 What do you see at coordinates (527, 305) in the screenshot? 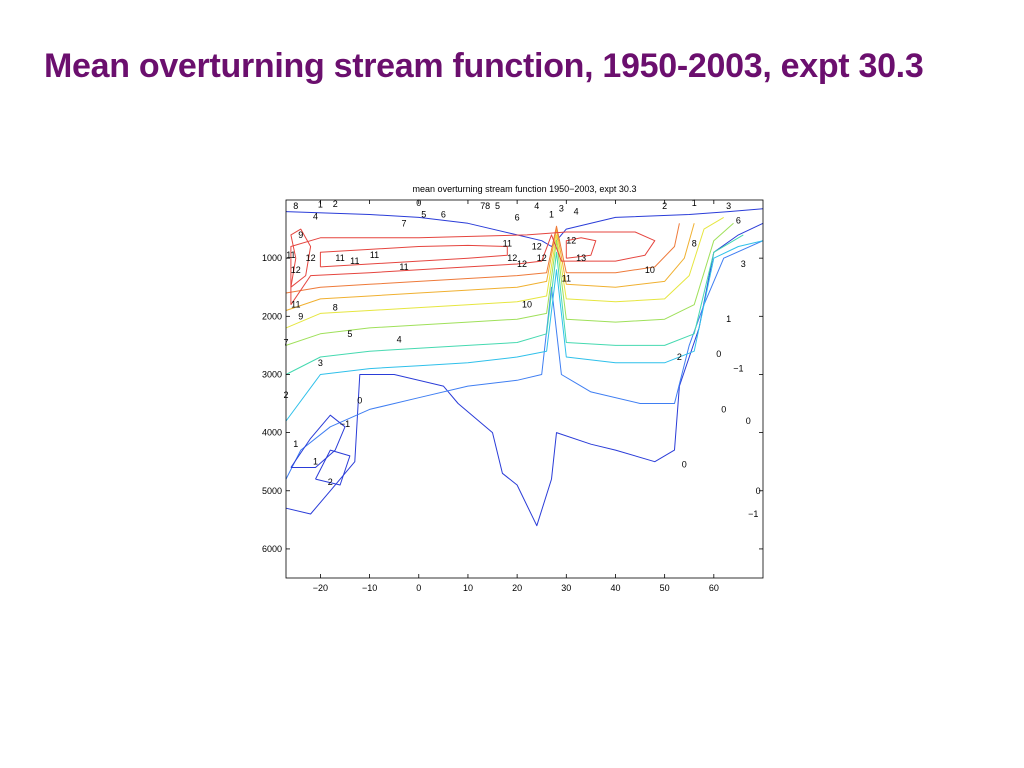
I see `contour-label-39: 10` at bounding box center [527, 305].